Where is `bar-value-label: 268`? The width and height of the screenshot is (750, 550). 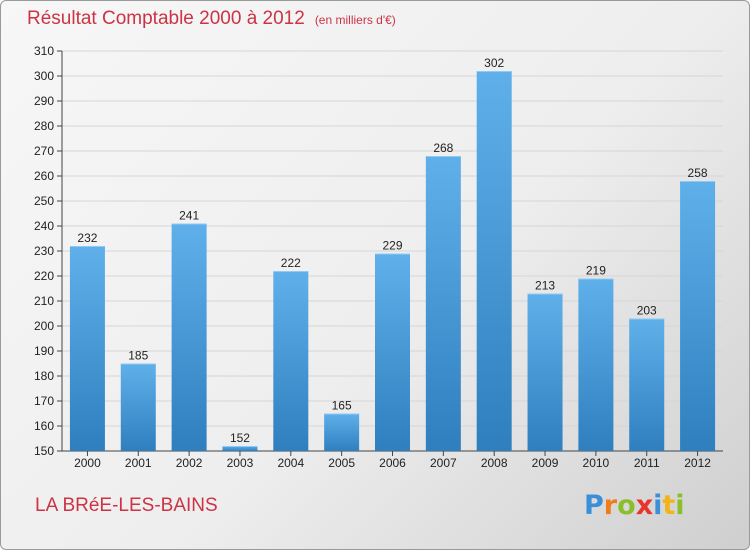 bar-value-label: 268 is located at coordinates (443, 148).